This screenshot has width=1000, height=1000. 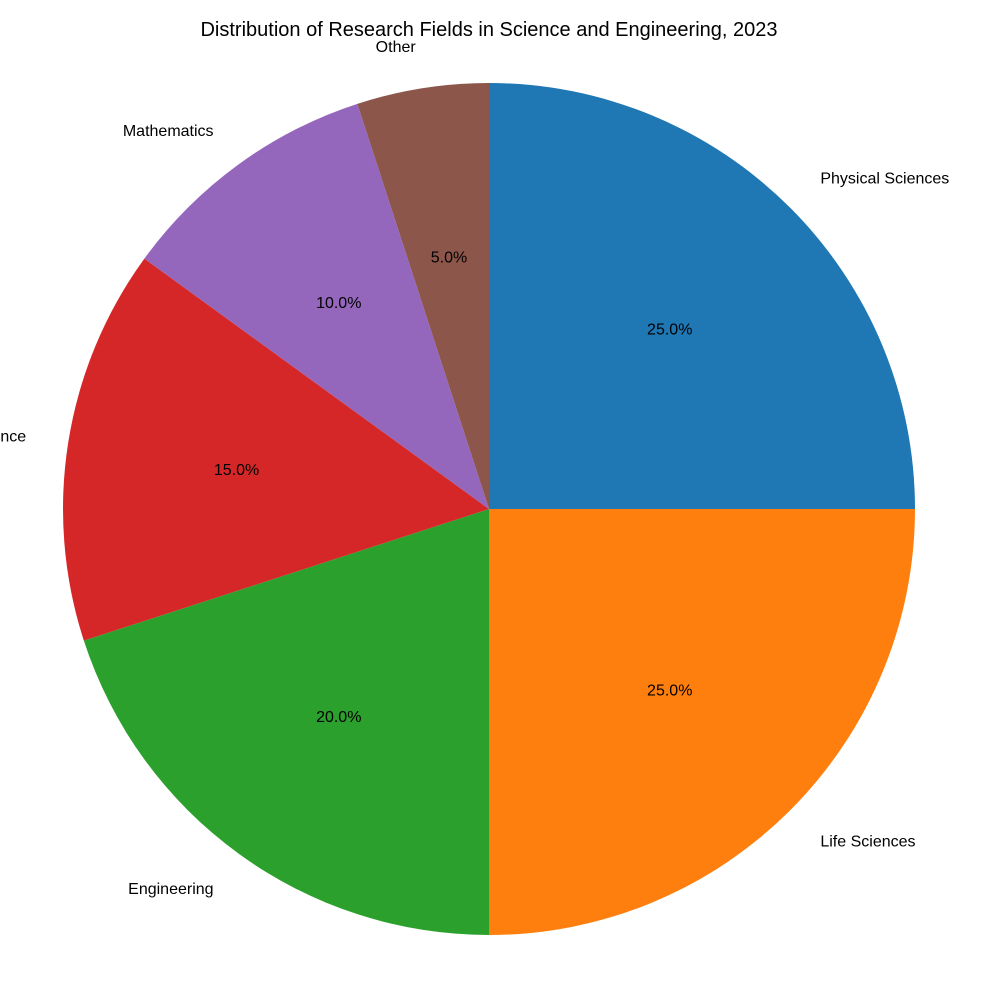 I want to click on label-engineering: Engineering, so click(x=170, y=889).